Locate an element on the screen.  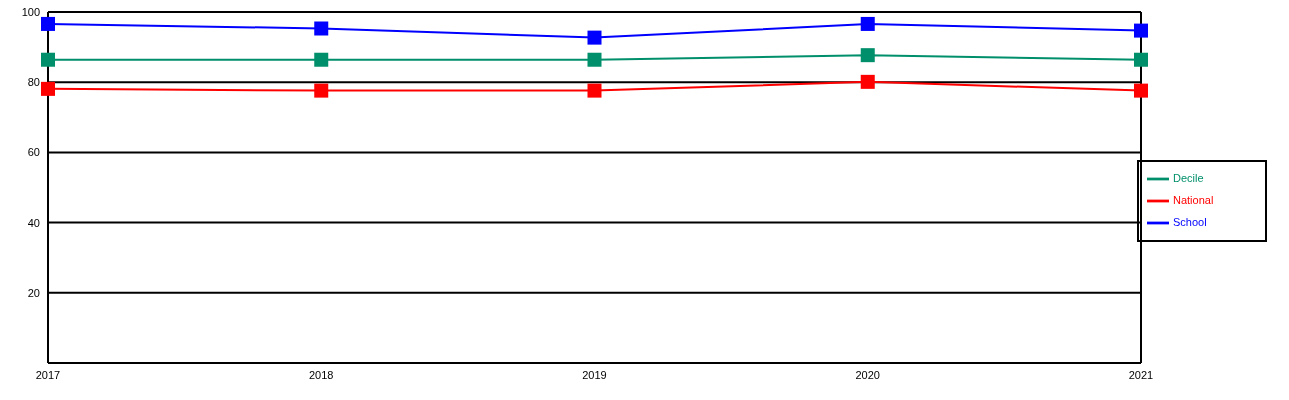
legend-label: School is located at coordinates (1190, 221).